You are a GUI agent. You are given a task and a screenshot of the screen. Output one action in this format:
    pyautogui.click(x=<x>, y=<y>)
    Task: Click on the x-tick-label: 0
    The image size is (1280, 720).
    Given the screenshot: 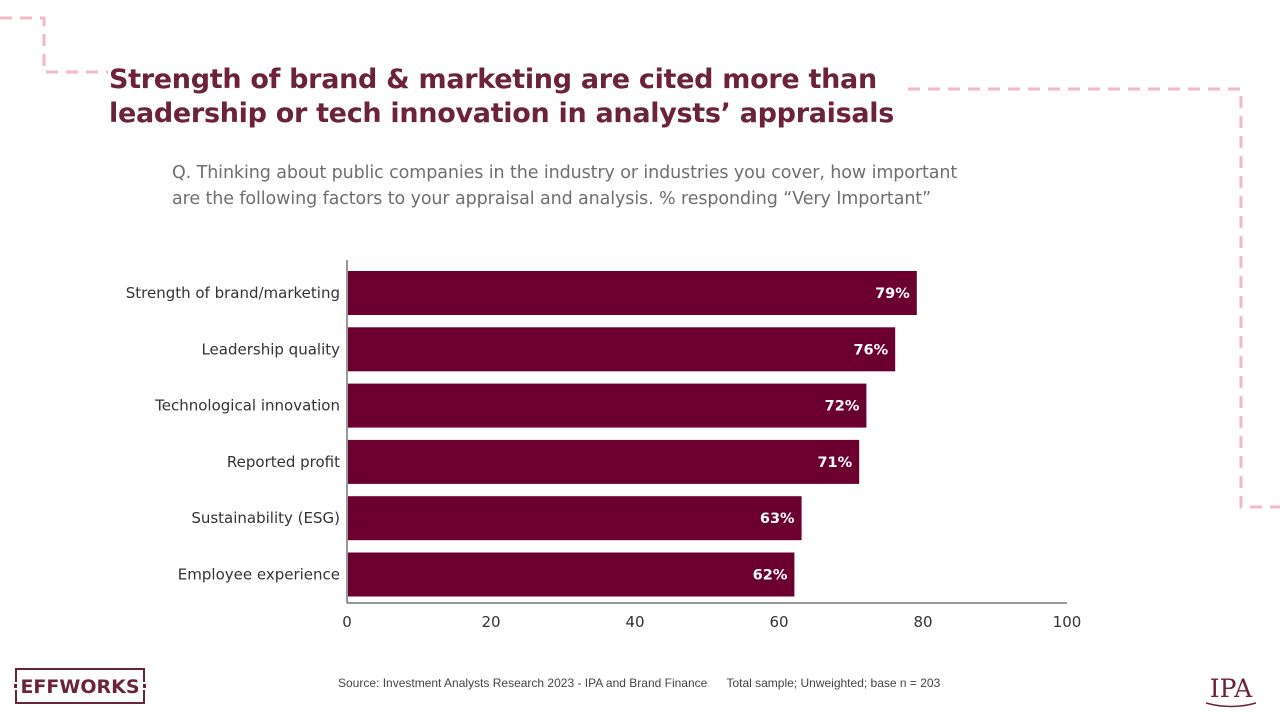 What is the action you would take?
    pyautogui.click(x=347, y=622)
    